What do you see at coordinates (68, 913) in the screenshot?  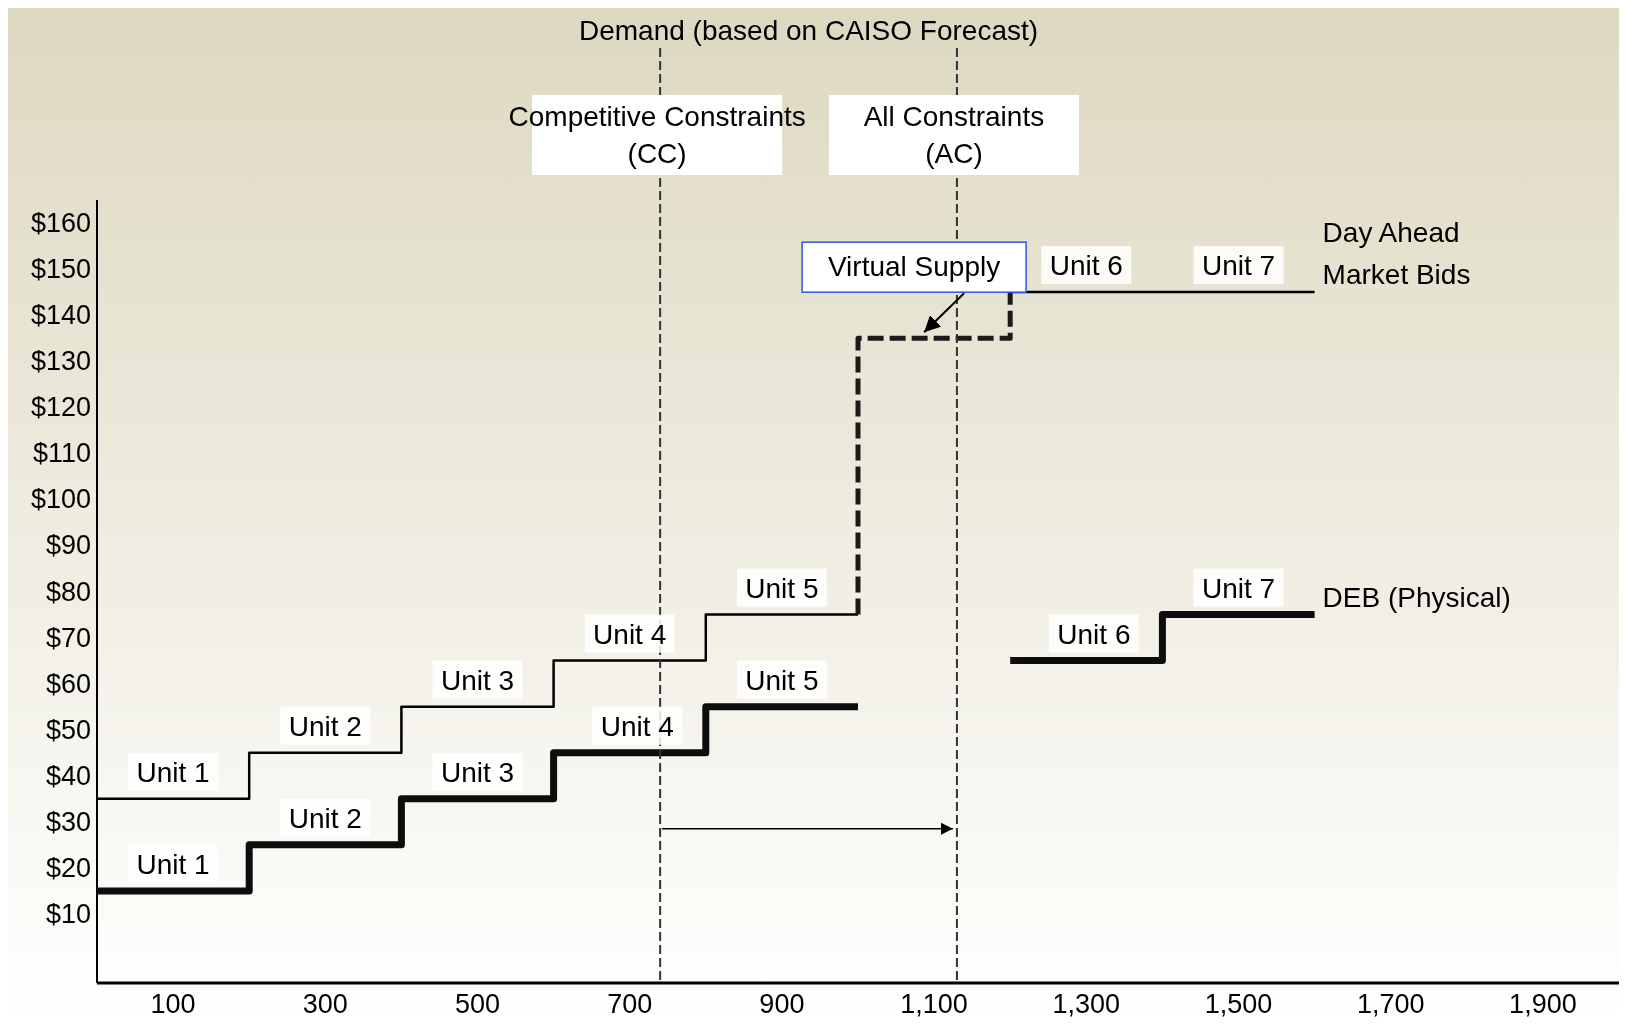 I see `y-tick-label: $10` at bounding box center [68, 913].